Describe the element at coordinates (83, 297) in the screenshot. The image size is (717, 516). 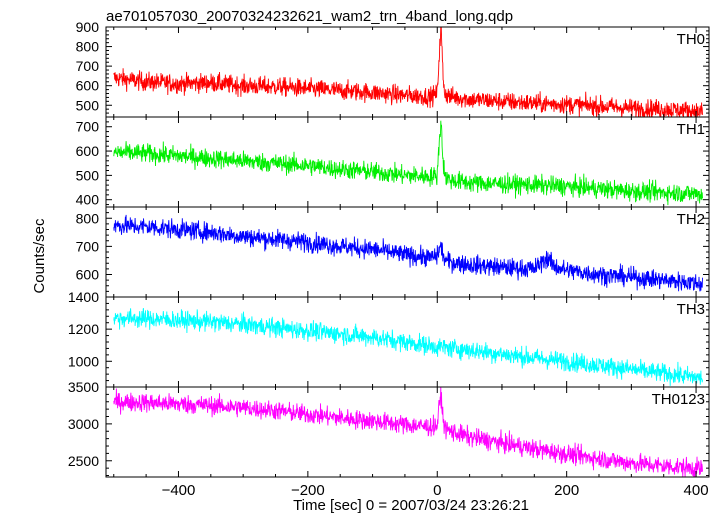
I see `y-tick-label: 1400` at that location.